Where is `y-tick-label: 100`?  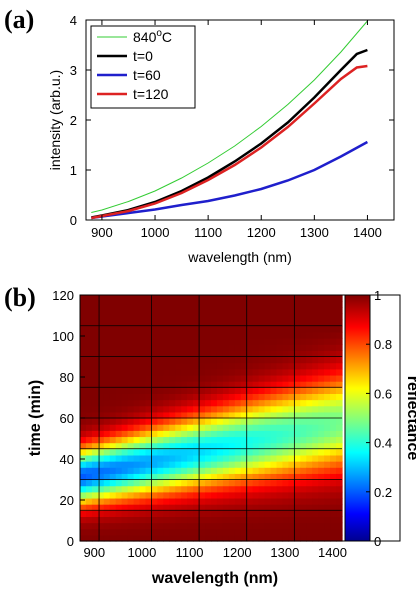 y-tick-label: 100 is located at coordinates (63, 336).